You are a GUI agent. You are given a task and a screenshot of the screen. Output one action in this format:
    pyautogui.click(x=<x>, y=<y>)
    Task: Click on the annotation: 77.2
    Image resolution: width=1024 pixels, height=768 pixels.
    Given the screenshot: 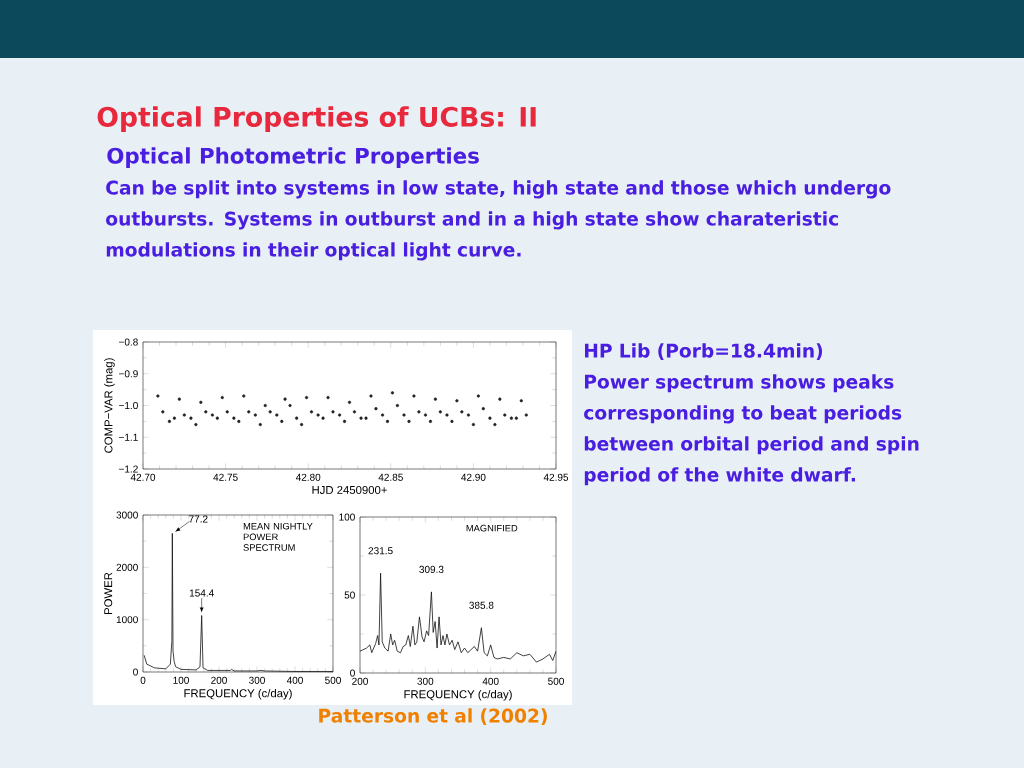 What is the action you would take?
    pyautogui.click(x=198, y=519)
    